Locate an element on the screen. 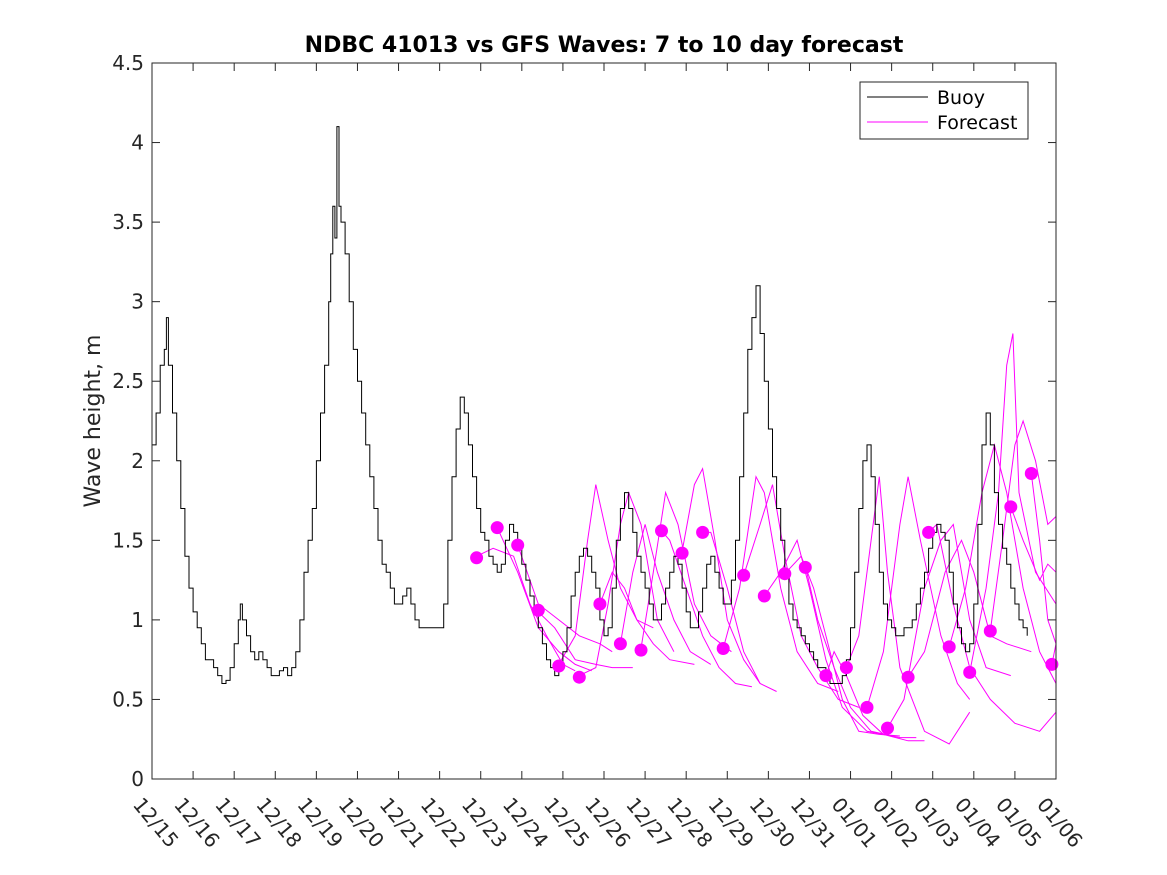 The height and width of the screenshot is (875, 1167). y-tick-label: 4 is located at coordinates (137, 143).